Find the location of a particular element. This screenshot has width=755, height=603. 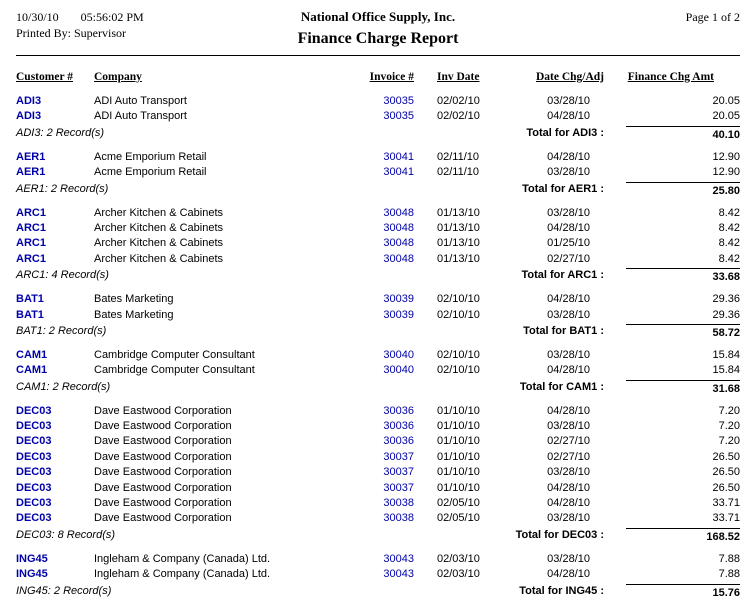

group-total-amount: 25.80 is located at coordinates (672, 190).